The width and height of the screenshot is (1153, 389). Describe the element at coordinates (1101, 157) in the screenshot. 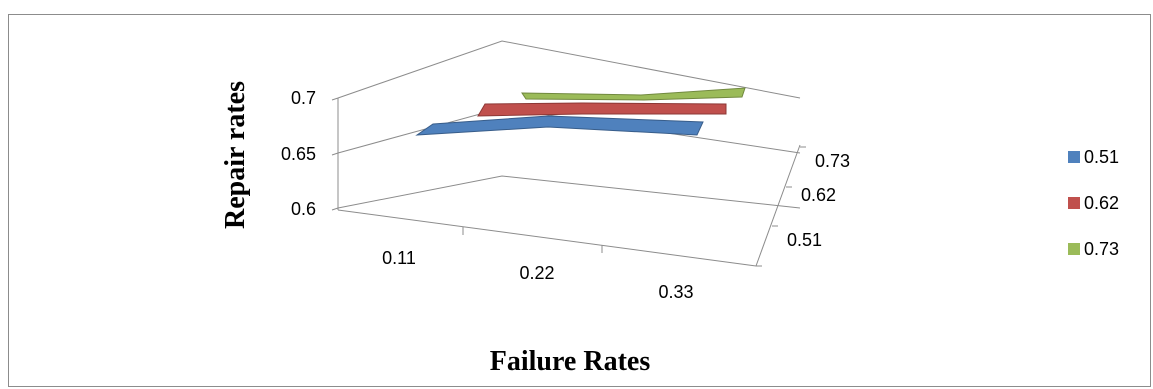

I see `legend-label-0.51: 0.51` at that location.